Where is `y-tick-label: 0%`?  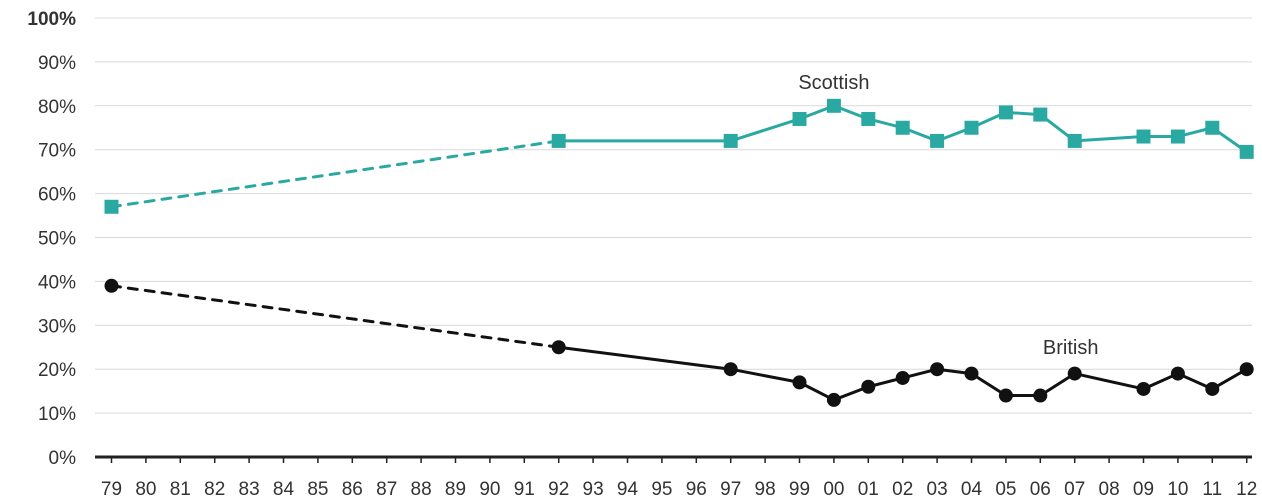 y-tick-label: 0% is located at coordinates (63, 458).